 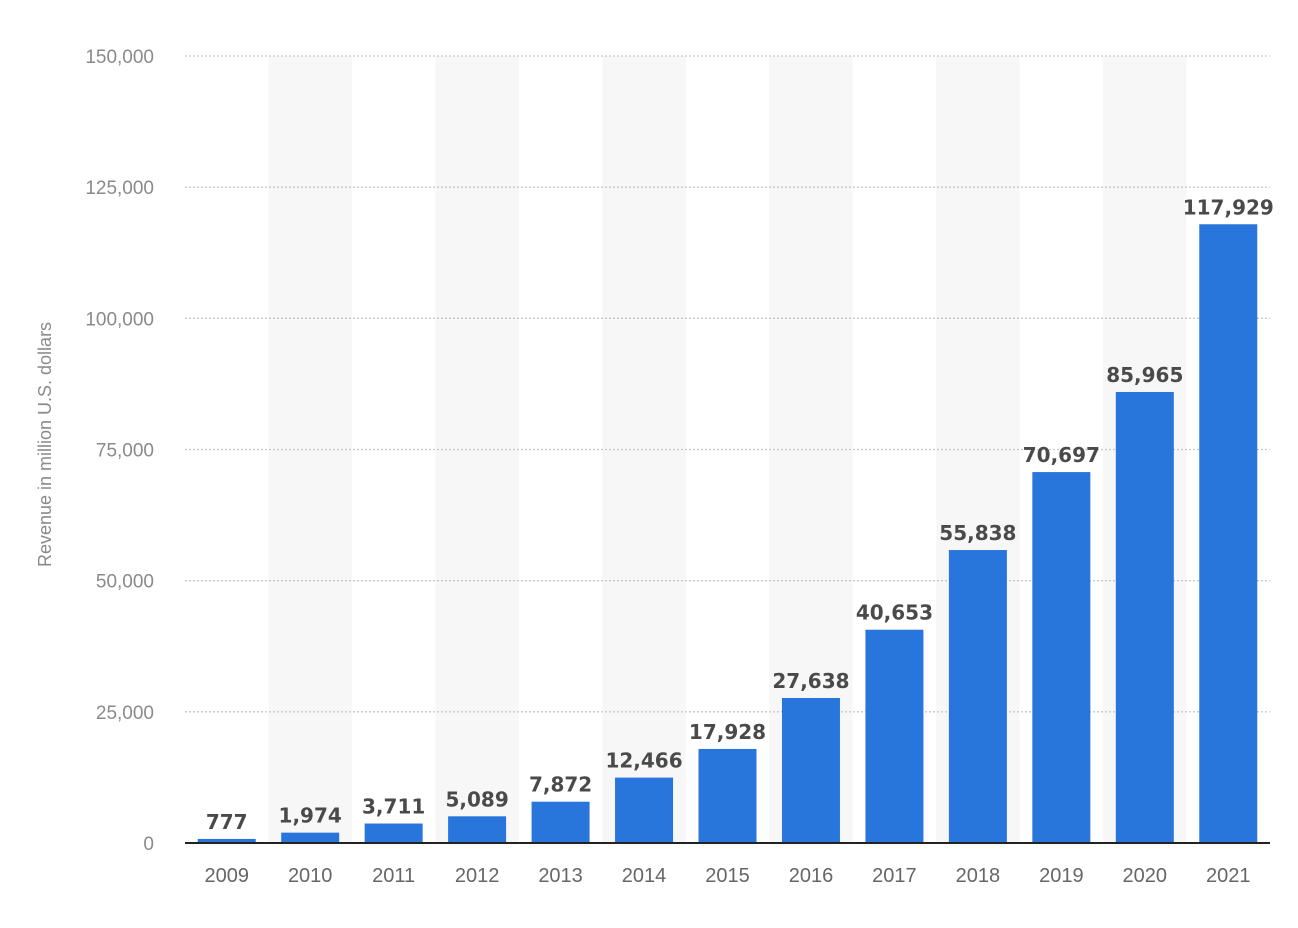 What do you see at coordinates (560, 876) in the screenshot?
I see `x-tick-label: 2013` at bounding box center [560, 876].